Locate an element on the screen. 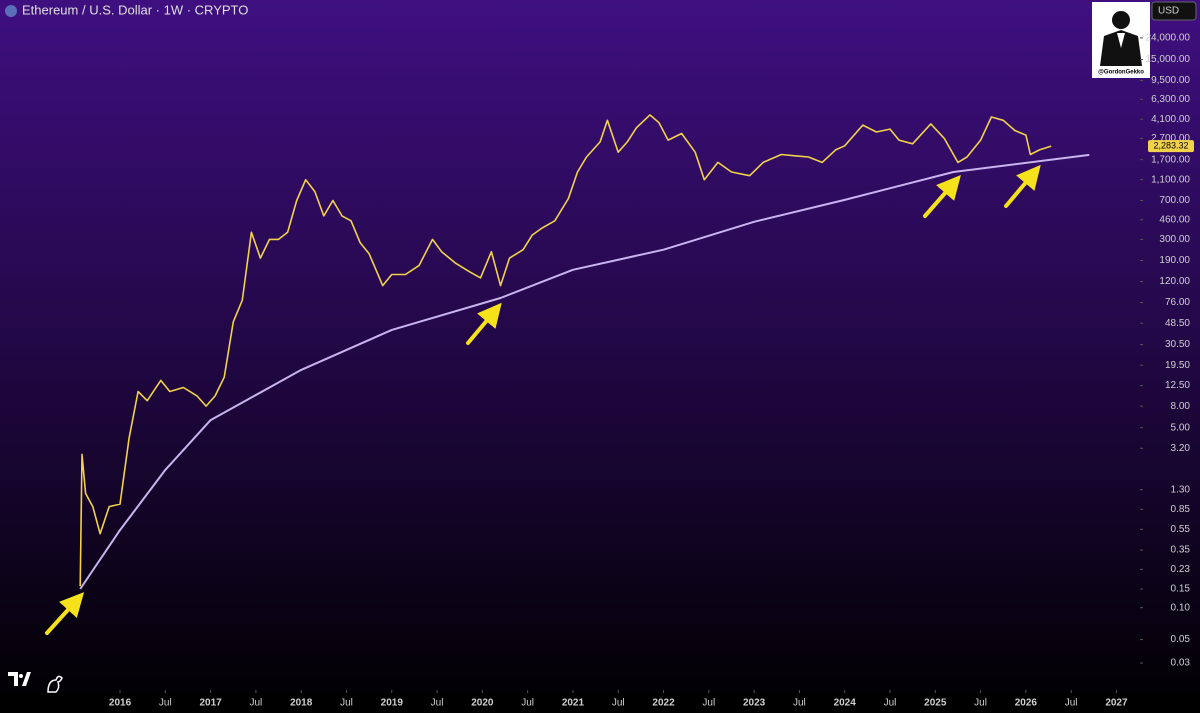  y-tick-label: 4,100.00 is located at coordinates (1170, 119).